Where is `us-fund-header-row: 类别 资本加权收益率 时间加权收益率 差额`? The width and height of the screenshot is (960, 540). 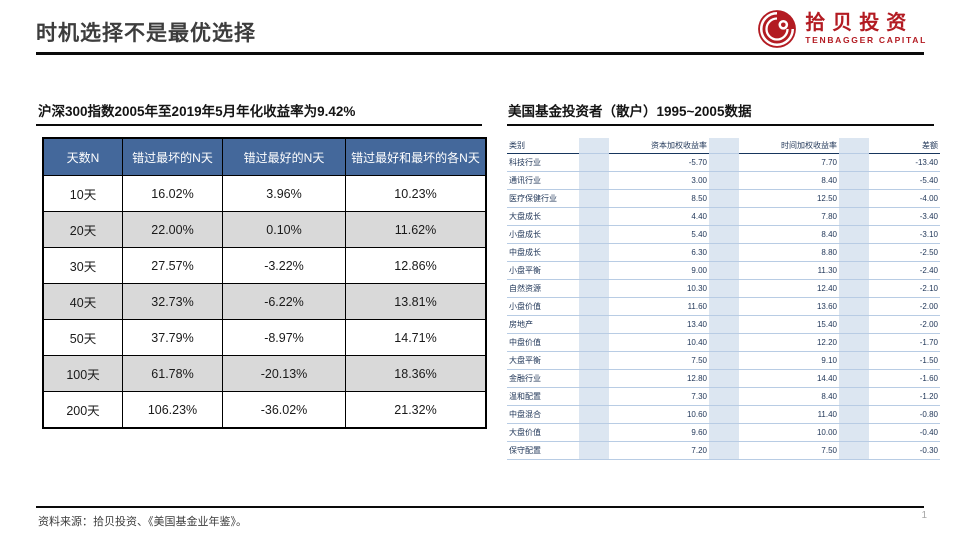 us-fund-header-row: 类别 资本加权收益率 时间加权收益率 差额 is located at coordinates (723, 146).